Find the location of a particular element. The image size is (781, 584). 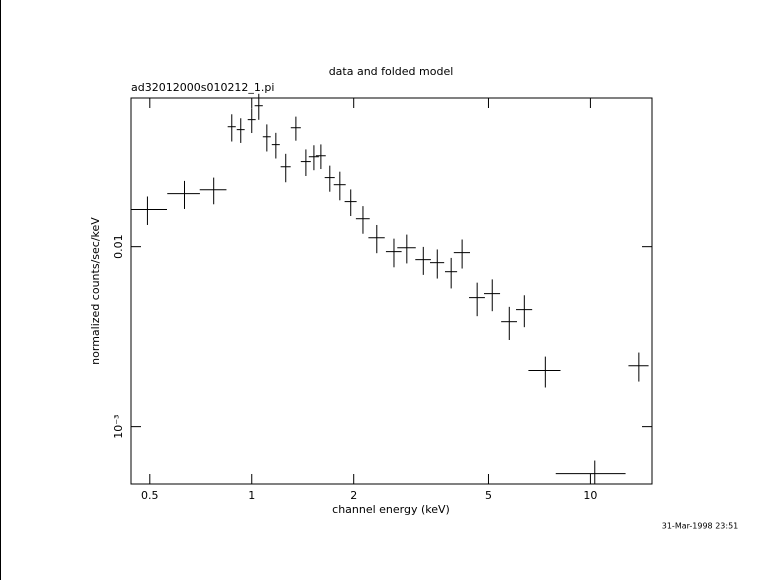

y-tick-label: 10⁻³ is located at coordinates (118, 427).